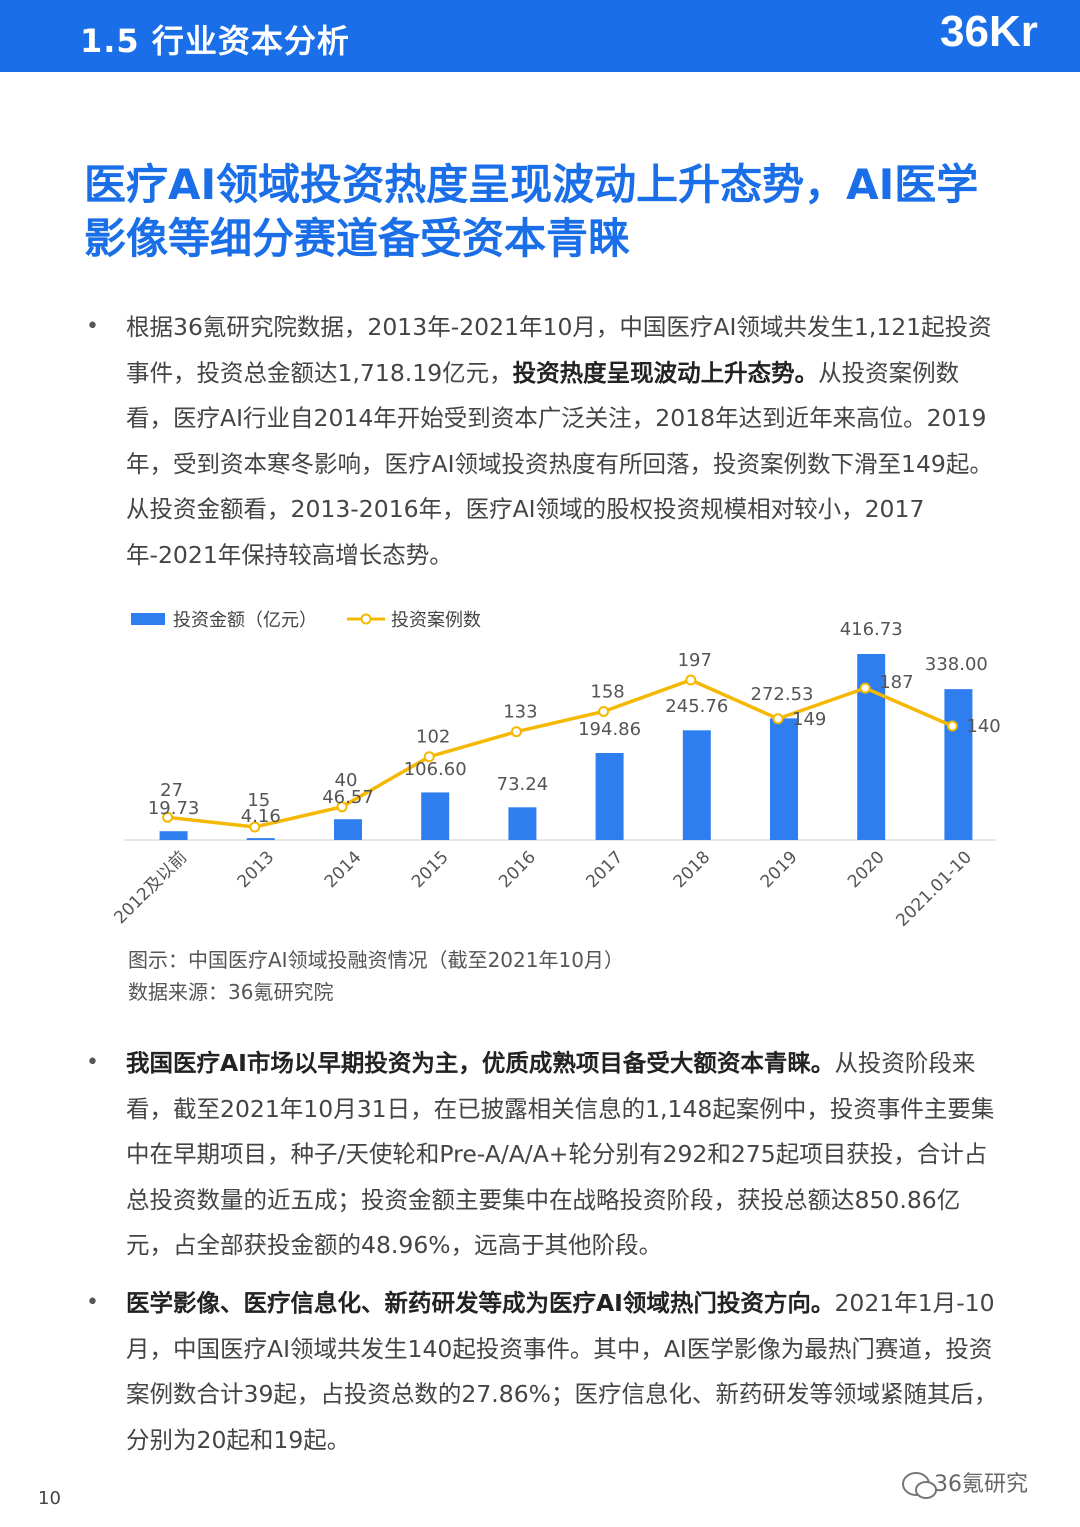 The width and height of the screenshot is (1080, 1527). Describe the element at coordinates (150, 887) in the screenshot. I see `x-tick-label: 2012及以前` at that location.